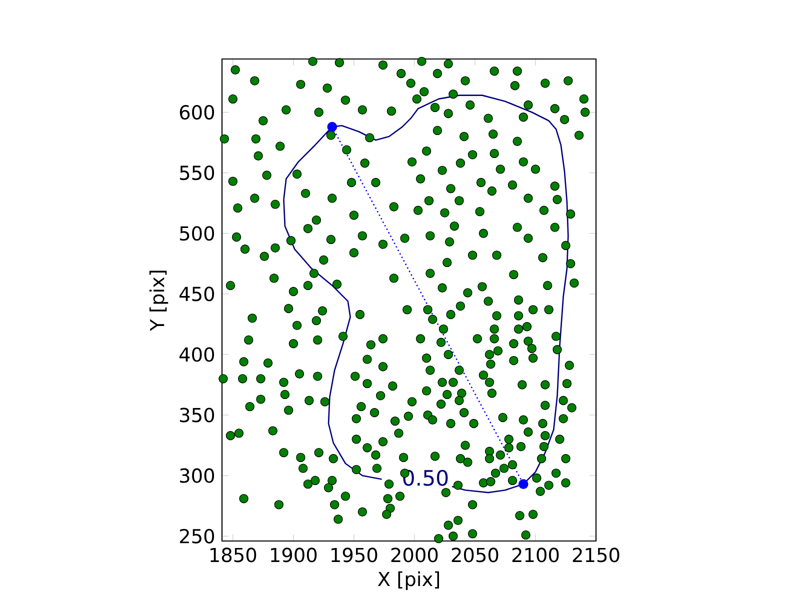 This screenshot has width=800, height=600. Describe the element at coordinates (408, 580) in the screenshot. I see `x-axis-title: X [pix]` at that location.